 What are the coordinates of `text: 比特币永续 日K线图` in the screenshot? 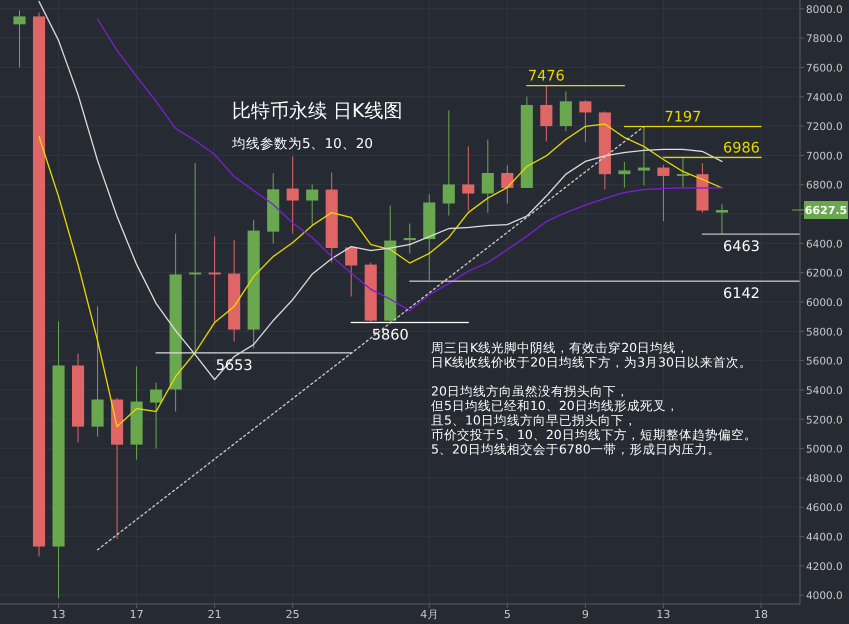 It's located at (317, 111).